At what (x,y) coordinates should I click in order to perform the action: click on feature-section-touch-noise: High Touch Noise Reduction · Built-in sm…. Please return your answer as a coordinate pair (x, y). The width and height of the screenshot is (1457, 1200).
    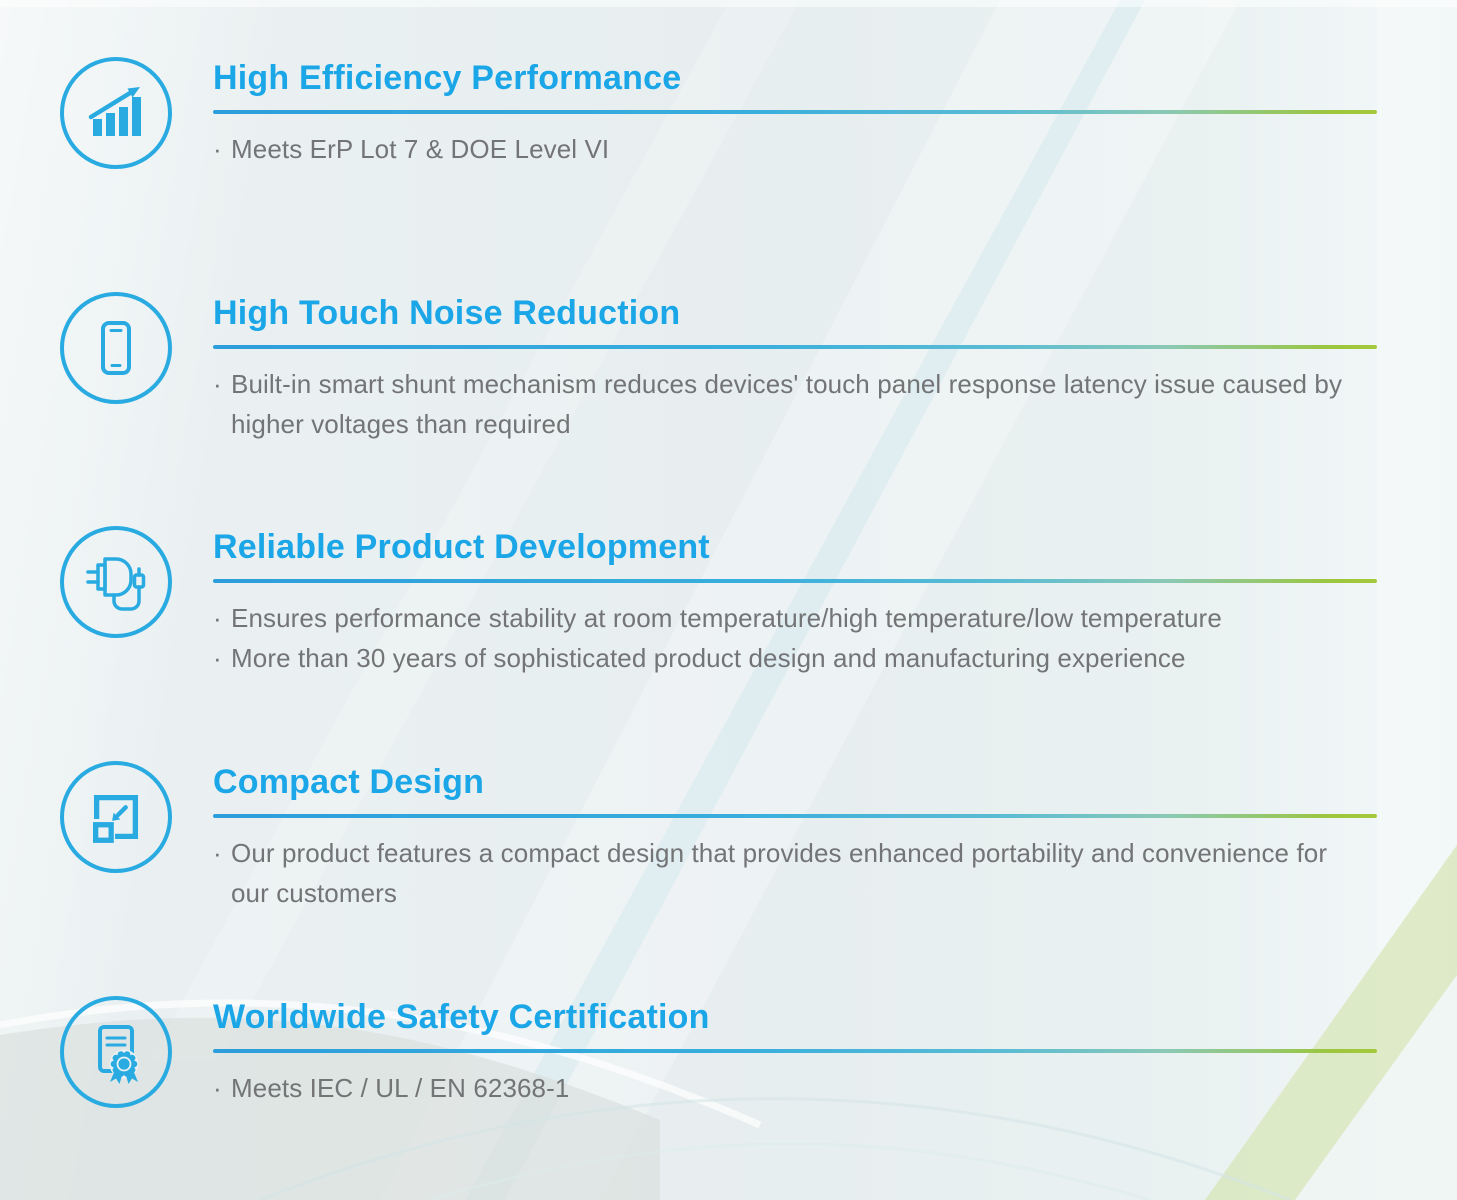
    Looking at the image, I should click on (718, 368).